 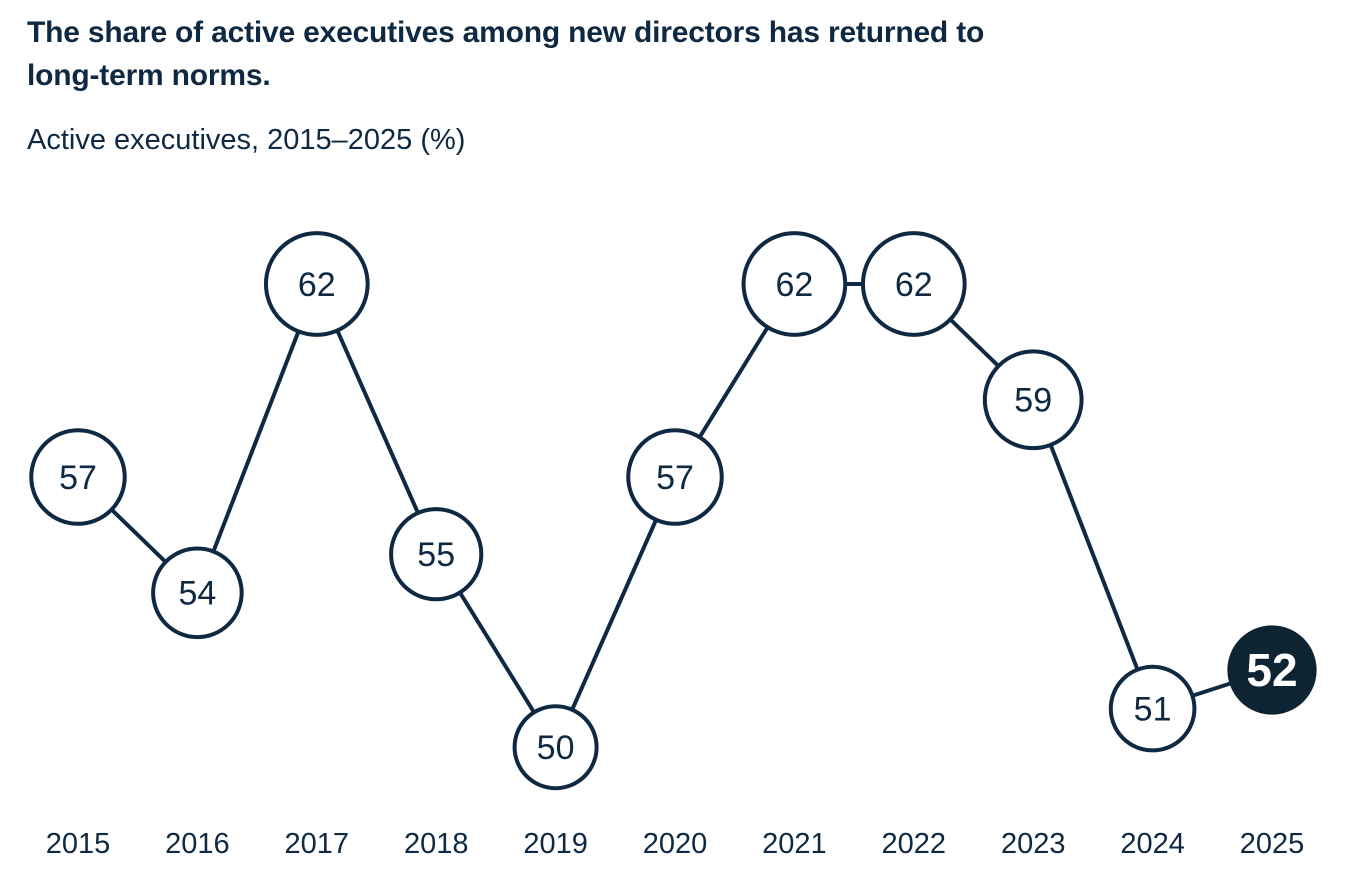 What do you see at coordinates (246, 140) in the screenshot?
I see `chart-subtitle: Active executives, 2015–2025 (%)` at bounding box center [246, 140].